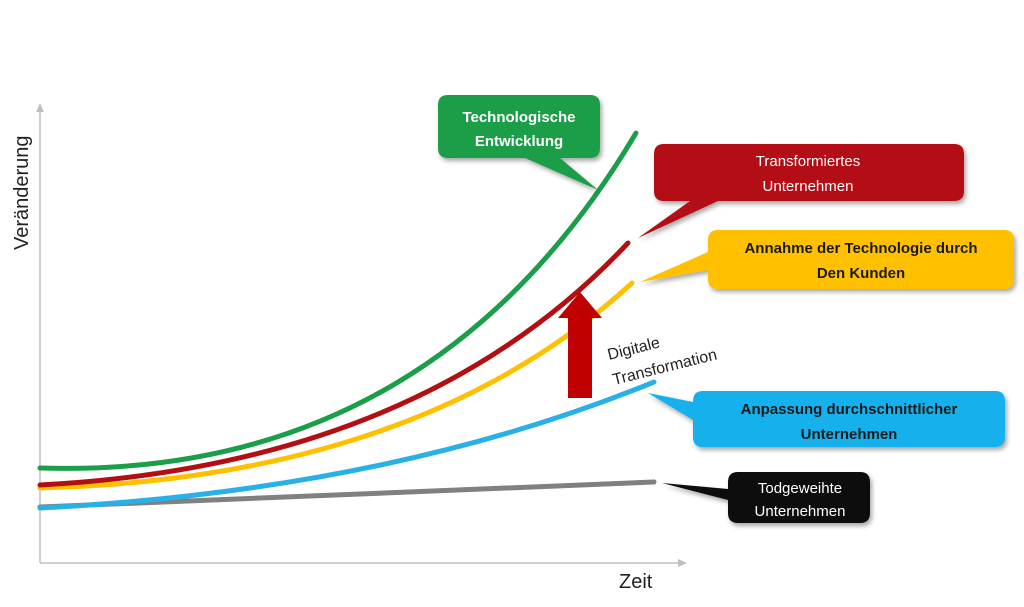  I want to click on y-axis-arrowhead, so click(40, 107).